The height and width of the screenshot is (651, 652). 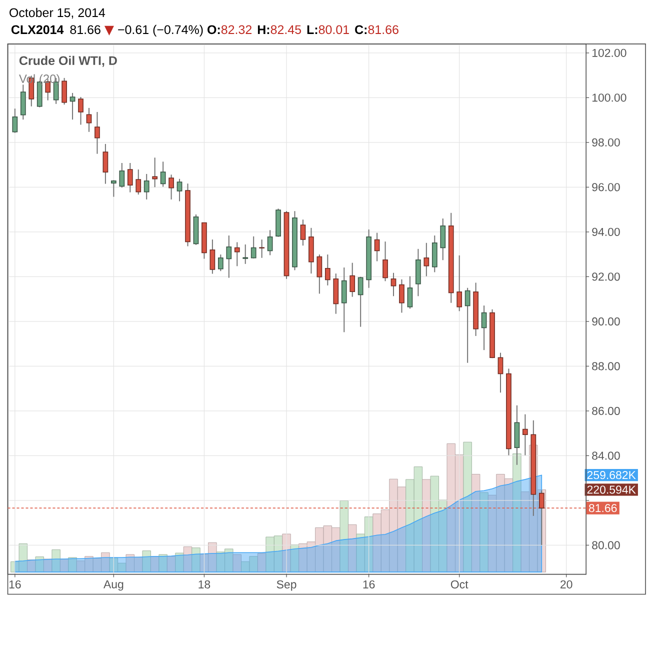 I want to click on text: H:, so click(x=264, y=29).